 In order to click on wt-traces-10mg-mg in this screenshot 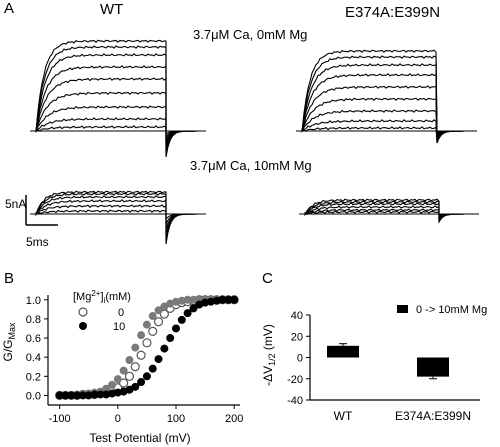, I will do `click(118, 217)`.